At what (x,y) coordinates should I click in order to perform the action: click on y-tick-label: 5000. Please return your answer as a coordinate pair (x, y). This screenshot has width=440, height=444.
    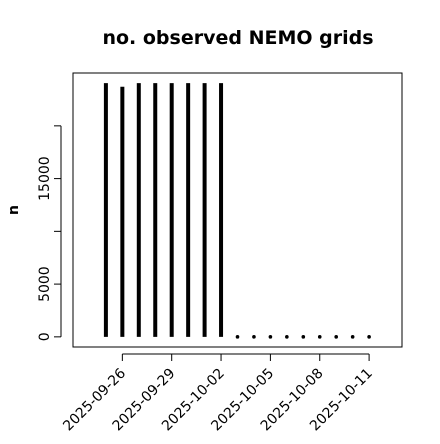
    Looking at the image, I should click on (45, 284).